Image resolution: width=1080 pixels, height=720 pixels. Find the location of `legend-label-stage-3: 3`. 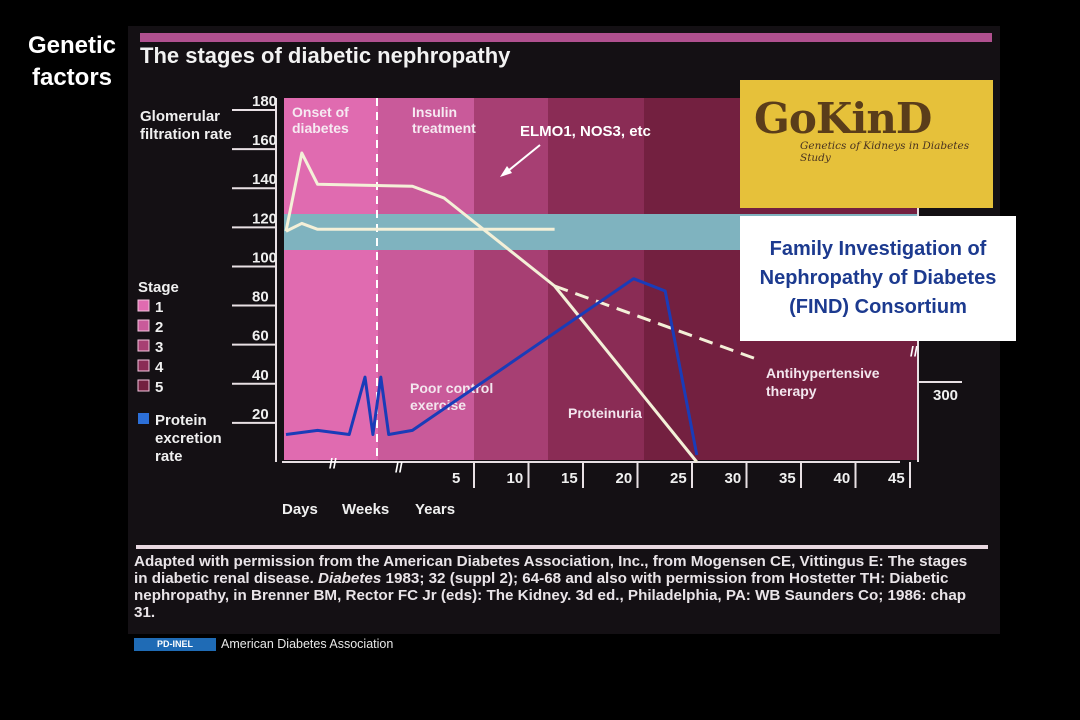

legend-label-stage-3: 3 is located at coordinates (159, 347).